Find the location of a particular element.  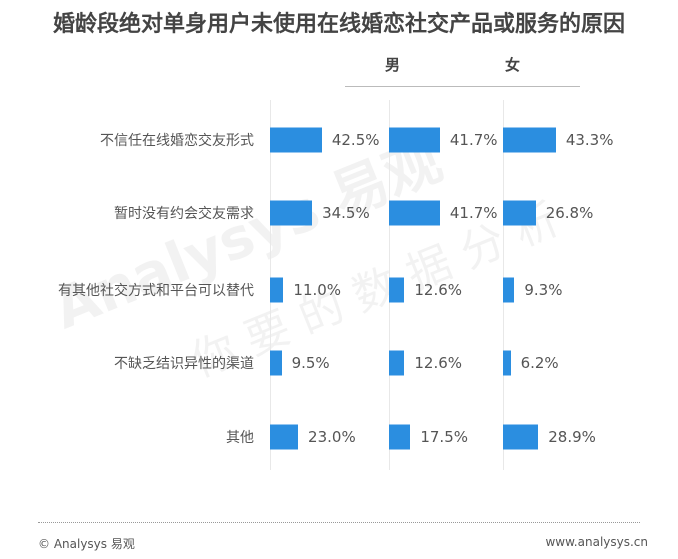

chart-title: 婚龄段绝对单身用户未使用在线婚恋社交产品或服务的原因 is located at coordinates (338, 24).